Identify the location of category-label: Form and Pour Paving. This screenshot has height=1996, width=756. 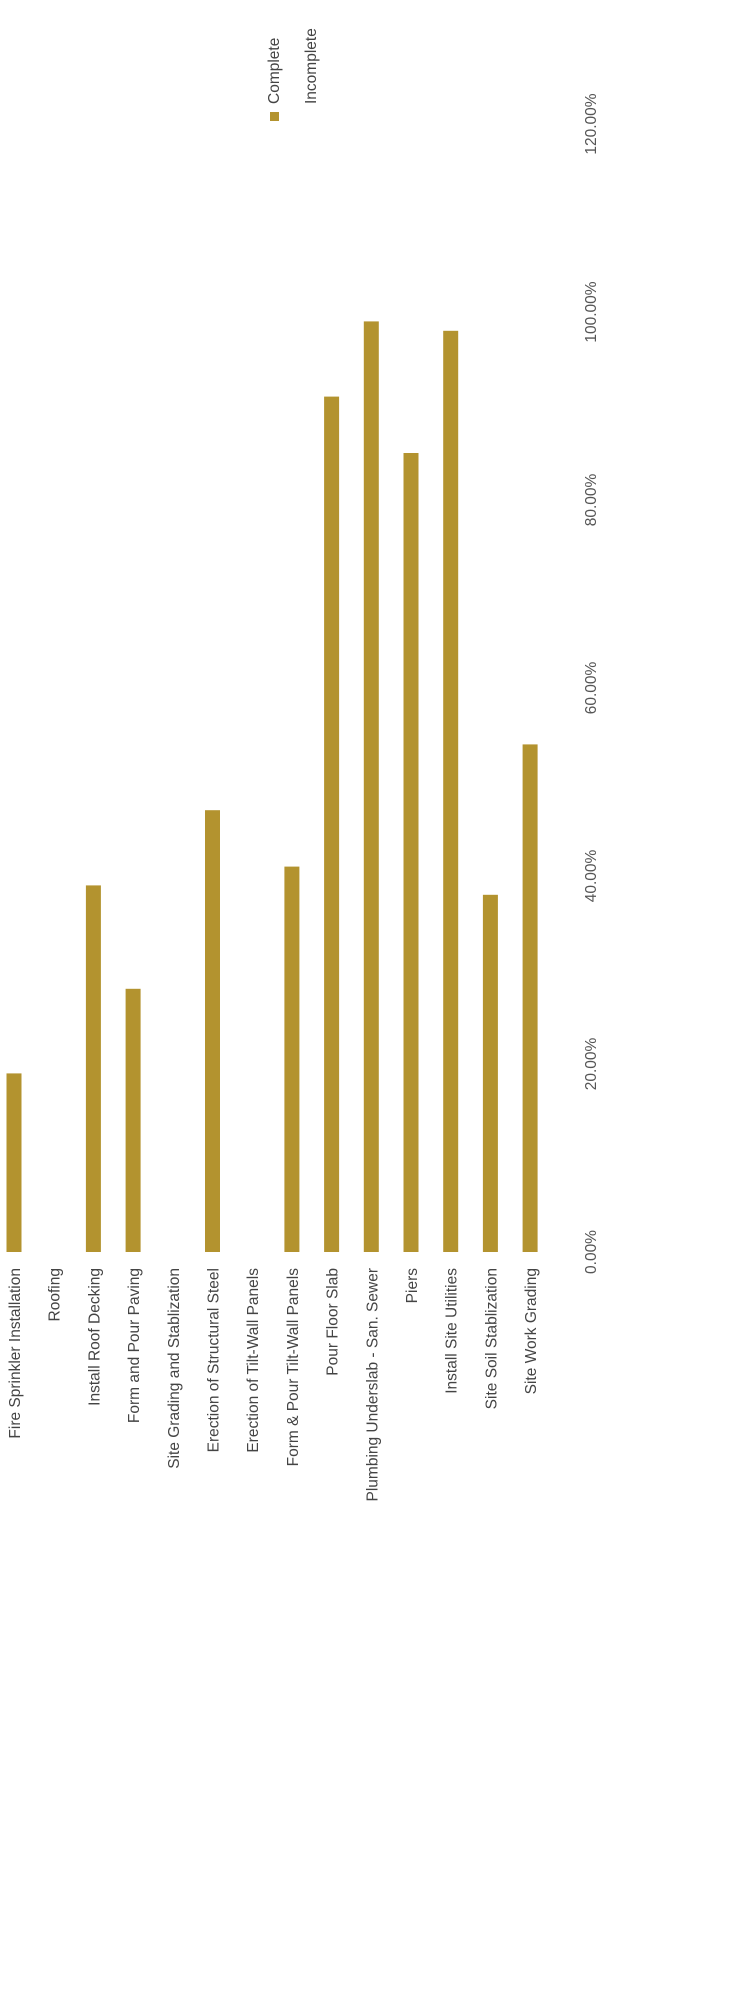
(134, 1345).